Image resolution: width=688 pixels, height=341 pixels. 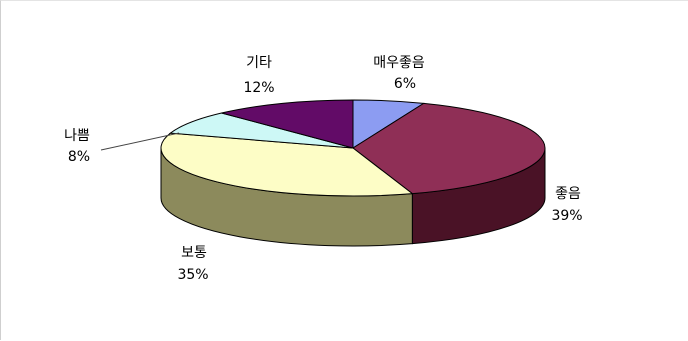 I want to click on pie-slice-bad, so click(x=261, y=130).